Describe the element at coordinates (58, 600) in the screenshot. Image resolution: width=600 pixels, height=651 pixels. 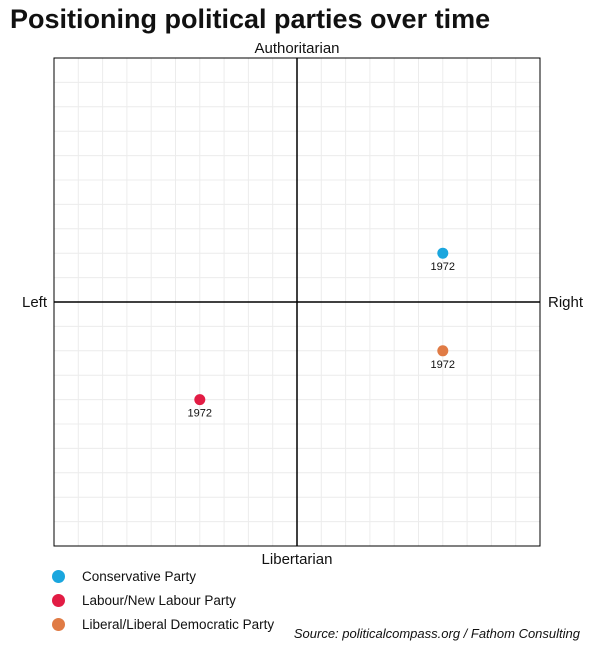
I see `legend-swatch-labour` at that location.